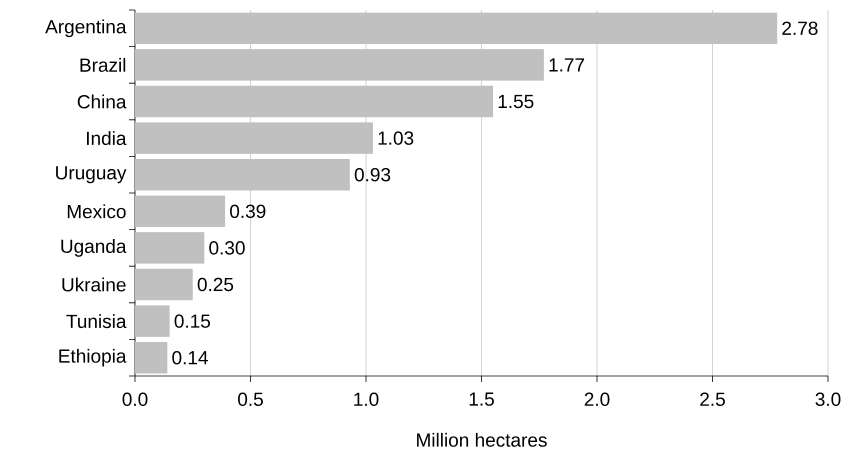 The height and width of the screenshot is (466, 850). What do you see at coordinates (482, 439) in the screenshot?
I see `x-axis-title: Million hectares` at bounding box center [482, 439].